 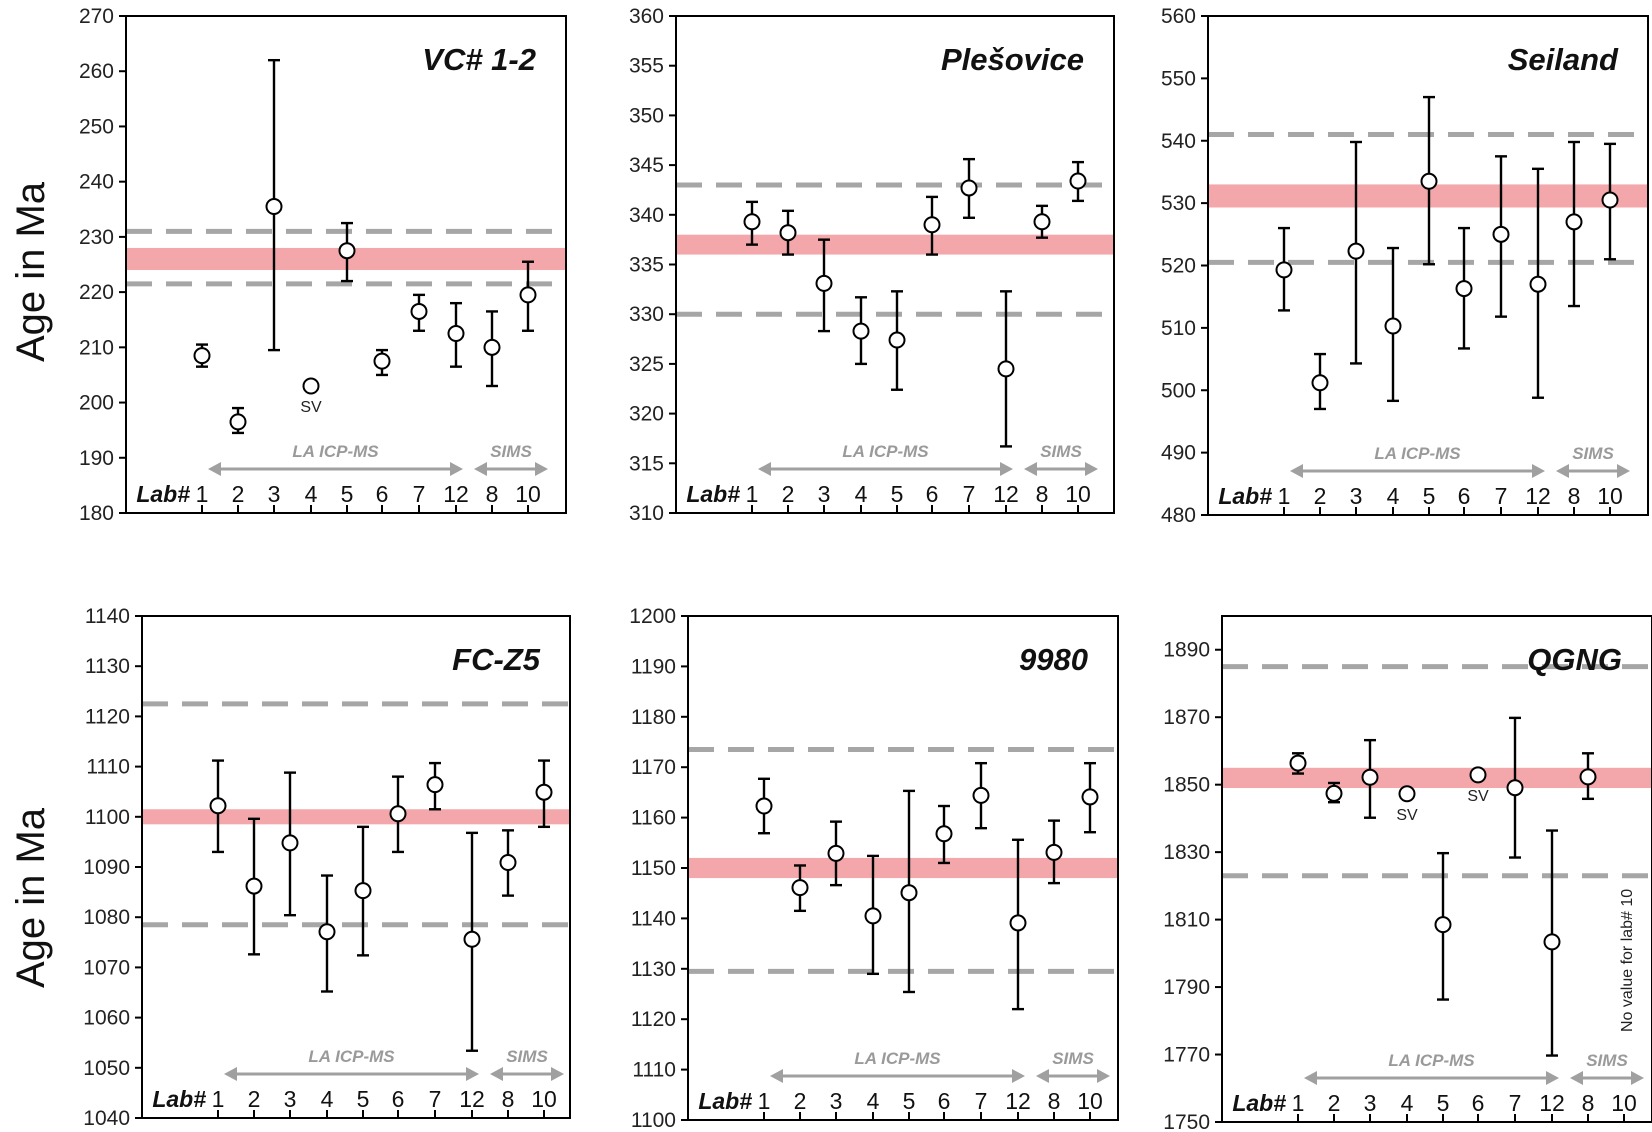 I want to click on y-tick-label: 1190, so click(x=653, y=666).